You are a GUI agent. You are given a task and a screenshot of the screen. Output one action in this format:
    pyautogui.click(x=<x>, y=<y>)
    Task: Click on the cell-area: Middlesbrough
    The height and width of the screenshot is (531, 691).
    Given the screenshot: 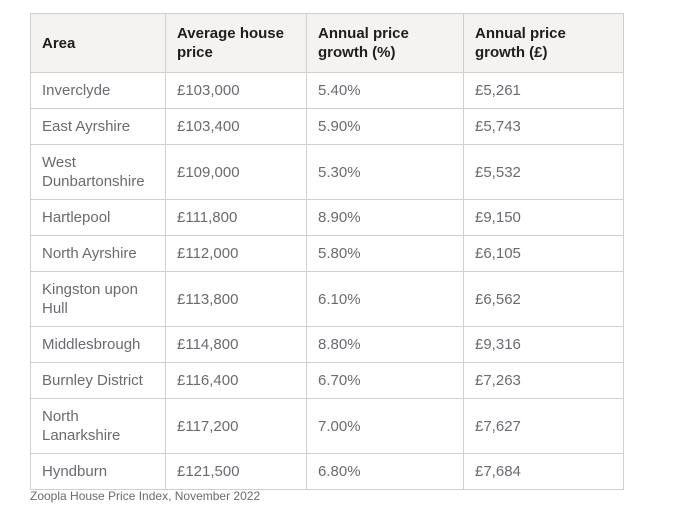 What is the action you would take?
    pyautogui.click(x=98, y=344)
    